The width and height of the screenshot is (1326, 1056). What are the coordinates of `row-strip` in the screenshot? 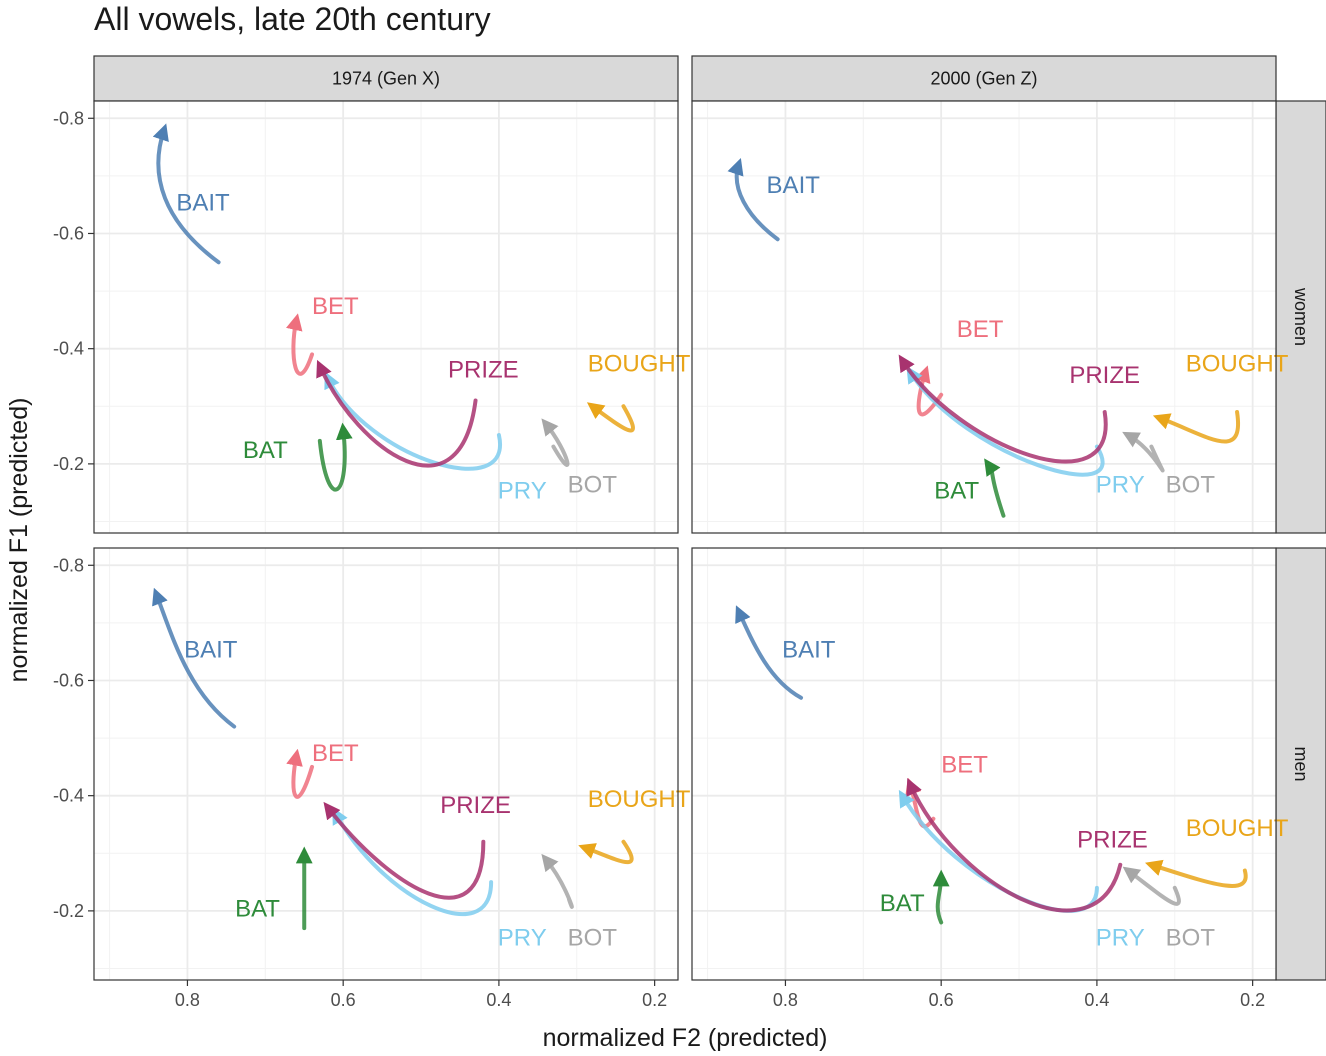 It's located at (1300, 764).